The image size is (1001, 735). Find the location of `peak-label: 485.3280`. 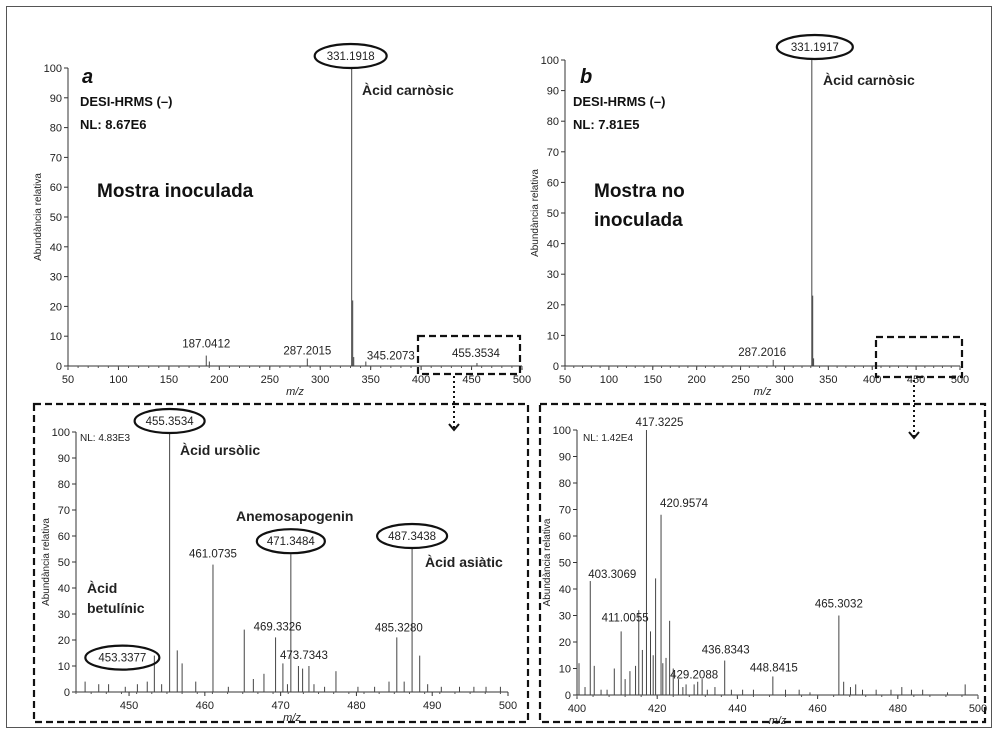

peak-label: 485.3280 is located at coordinates (399, 628).